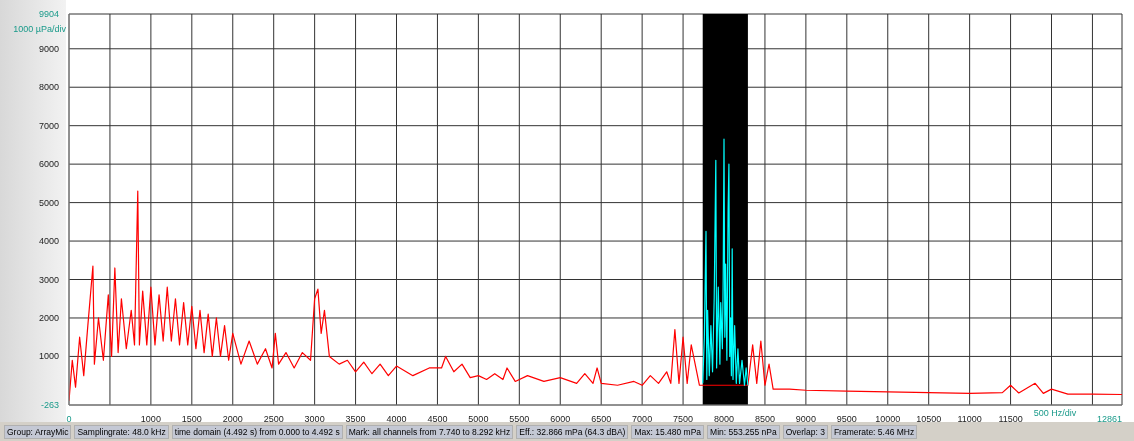 The height and width of the screenshot is (441, 1134). I want to click on y-tick-label: 2000, so click(48, 317).